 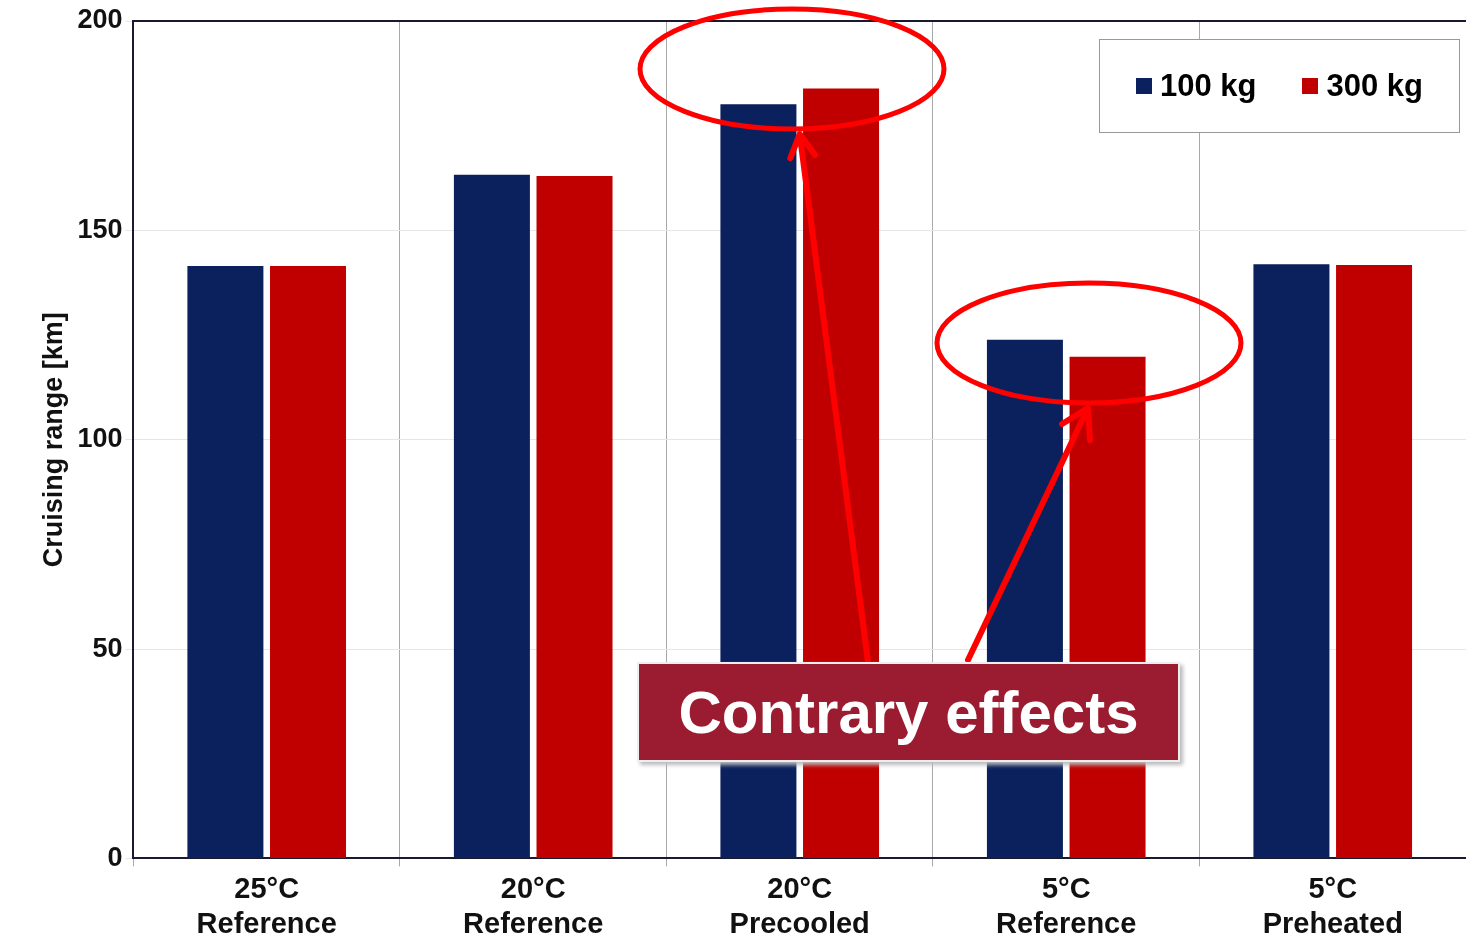 What do you see at coordinates (266, 905) in the screenshot?
I see `x-tick-label: 25°C Reference` at bounding box center [266, 905].